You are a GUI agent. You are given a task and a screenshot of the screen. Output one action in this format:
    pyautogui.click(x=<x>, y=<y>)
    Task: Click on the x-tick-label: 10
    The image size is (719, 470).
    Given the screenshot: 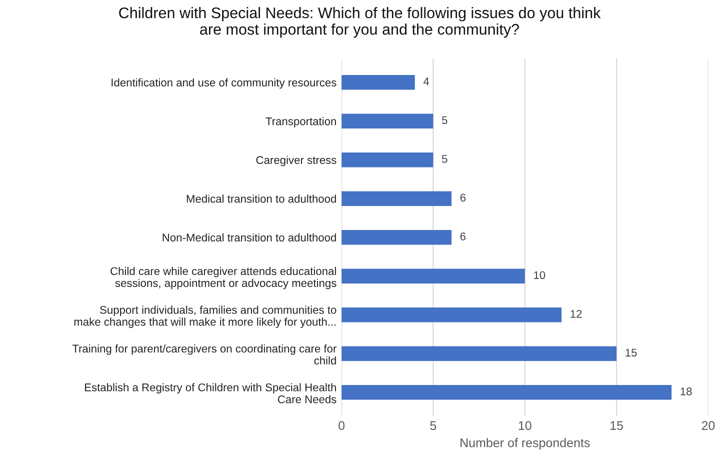 What is the action you would take?
    pyautogui.click(x=525, y=425)
    